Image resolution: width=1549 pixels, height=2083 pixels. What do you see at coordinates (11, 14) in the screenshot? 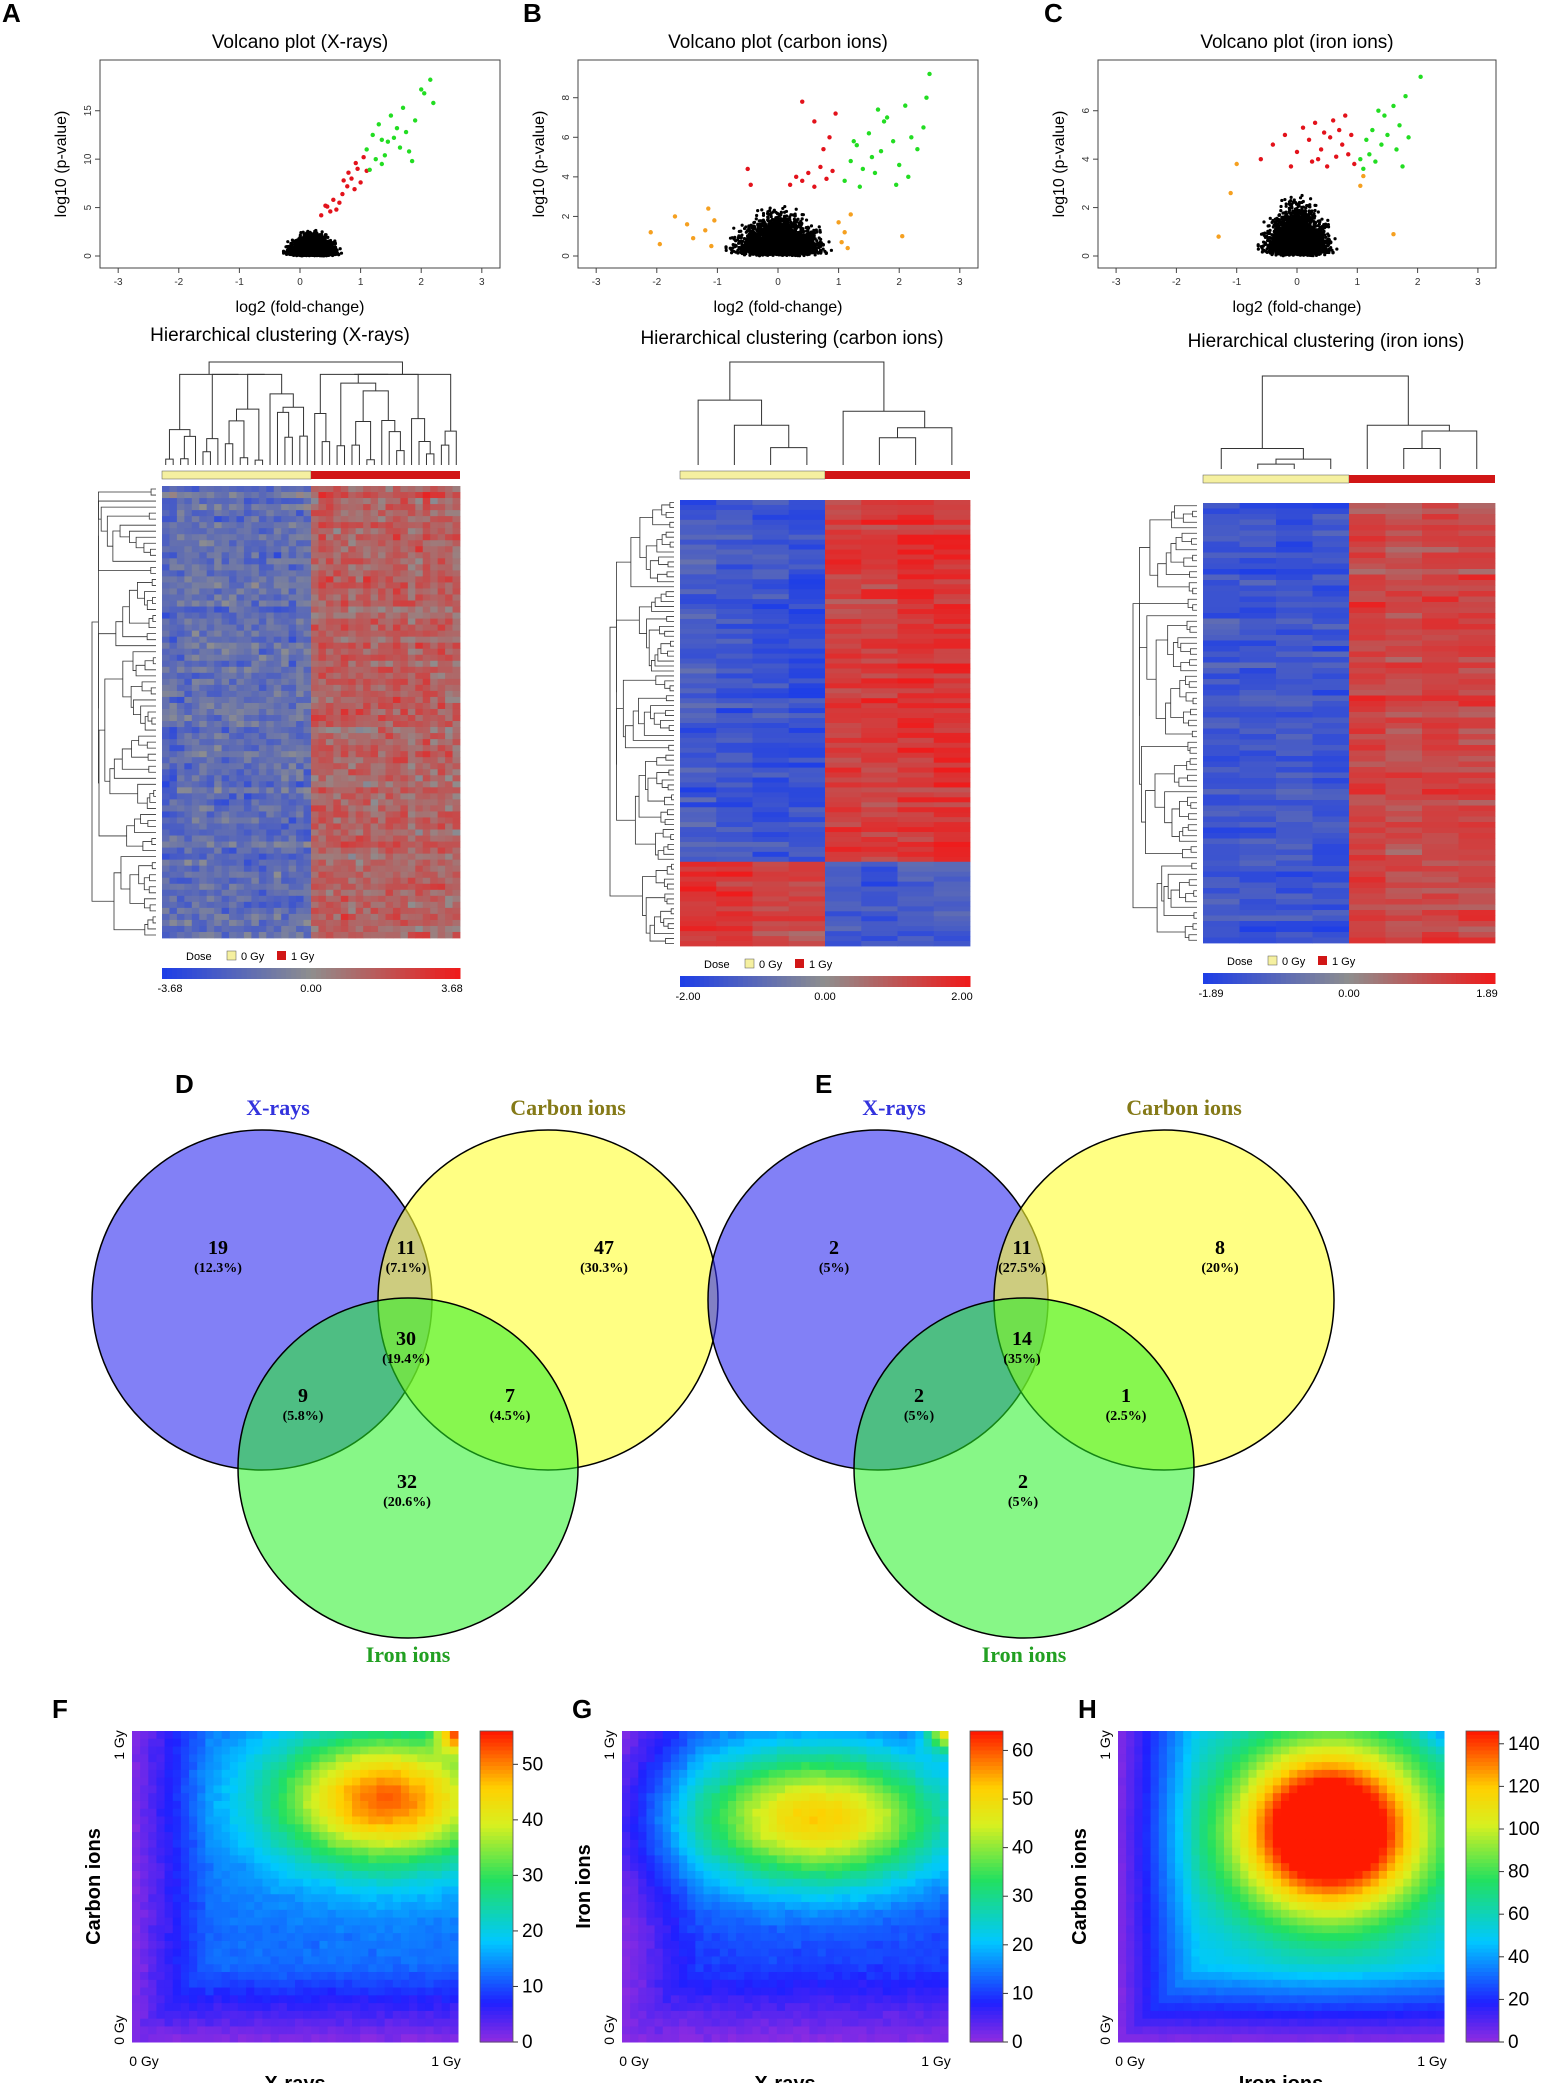
I see `panel-letter-a: A` at bounding box center [11, 14].